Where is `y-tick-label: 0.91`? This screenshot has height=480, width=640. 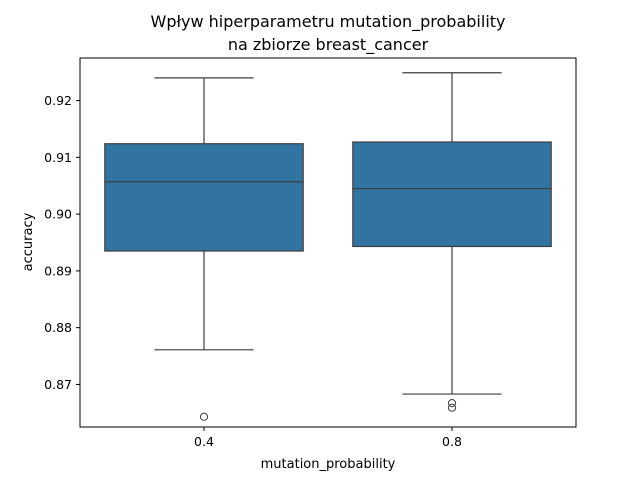
y-tick-label: 0.91 is located at coordinates (58, 157).